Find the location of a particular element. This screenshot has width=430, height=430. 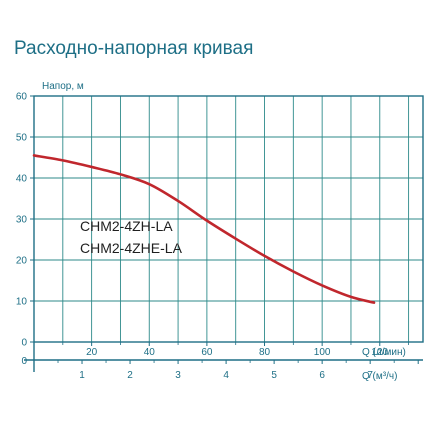

y-tick-label: 10 is located at coordinates (22, 302).